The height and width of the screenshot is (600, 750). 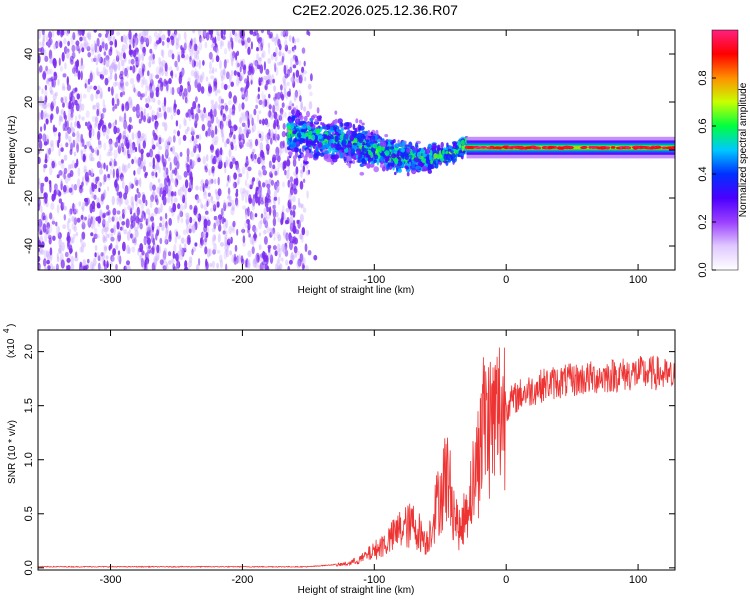 I want to click on colorbar-tick-label: 0.6, so click(x=703, y=125).